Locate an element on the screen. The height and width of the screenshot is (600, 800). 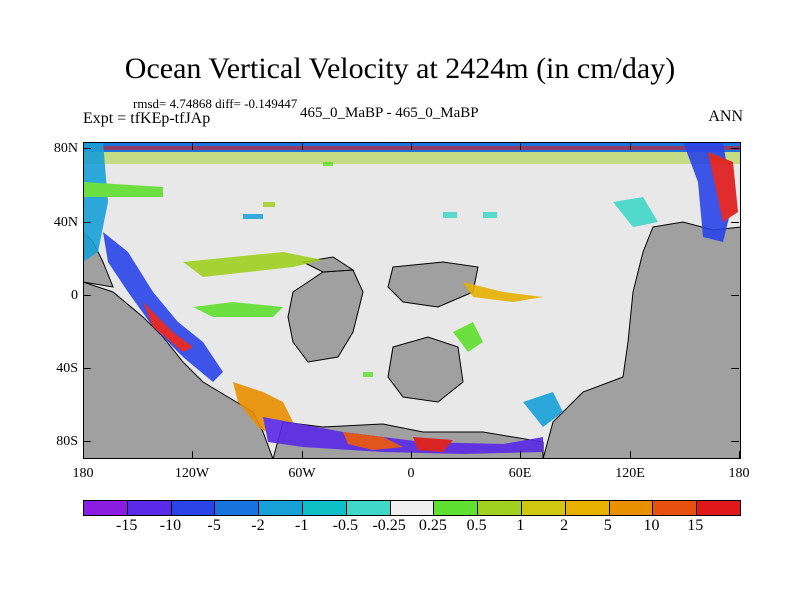
colorbar-label: 0.25 is located at coordinates (432, 525).